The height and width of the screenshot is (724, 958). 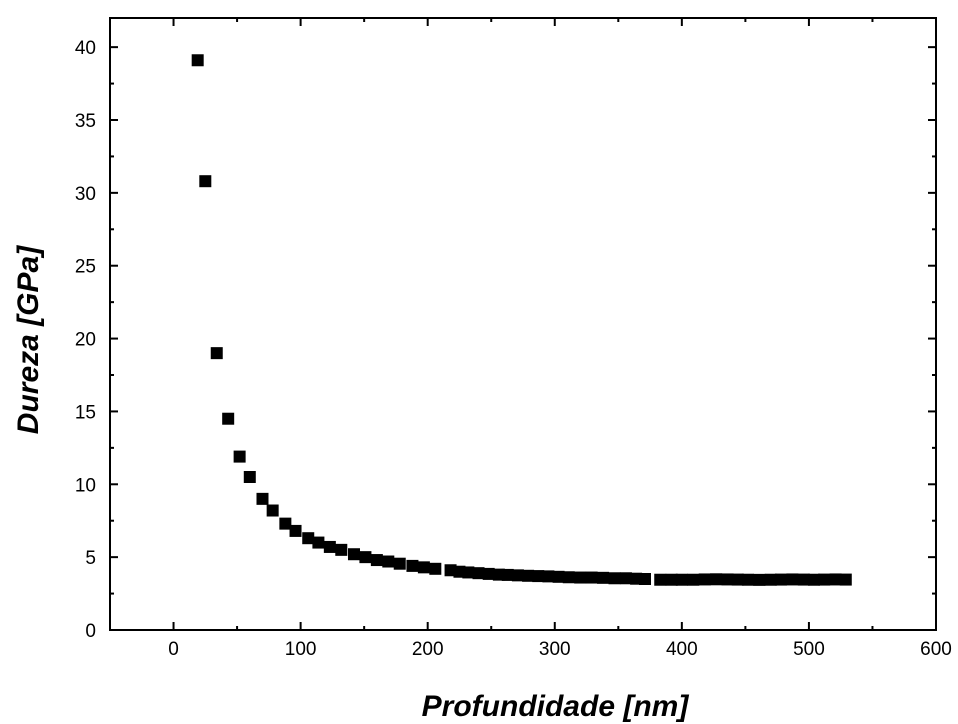 What do you see at coordinates (555, 649) in the screenshot?
I see `x-tick-label: 300` at bounding box center [555, 649].